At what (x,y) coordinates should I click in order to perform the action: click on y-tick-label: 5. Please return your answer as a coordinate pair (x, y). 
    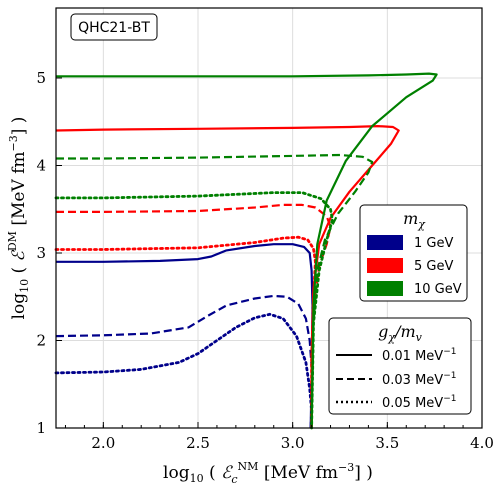
    Looking at the image, I should click on (41, 78).